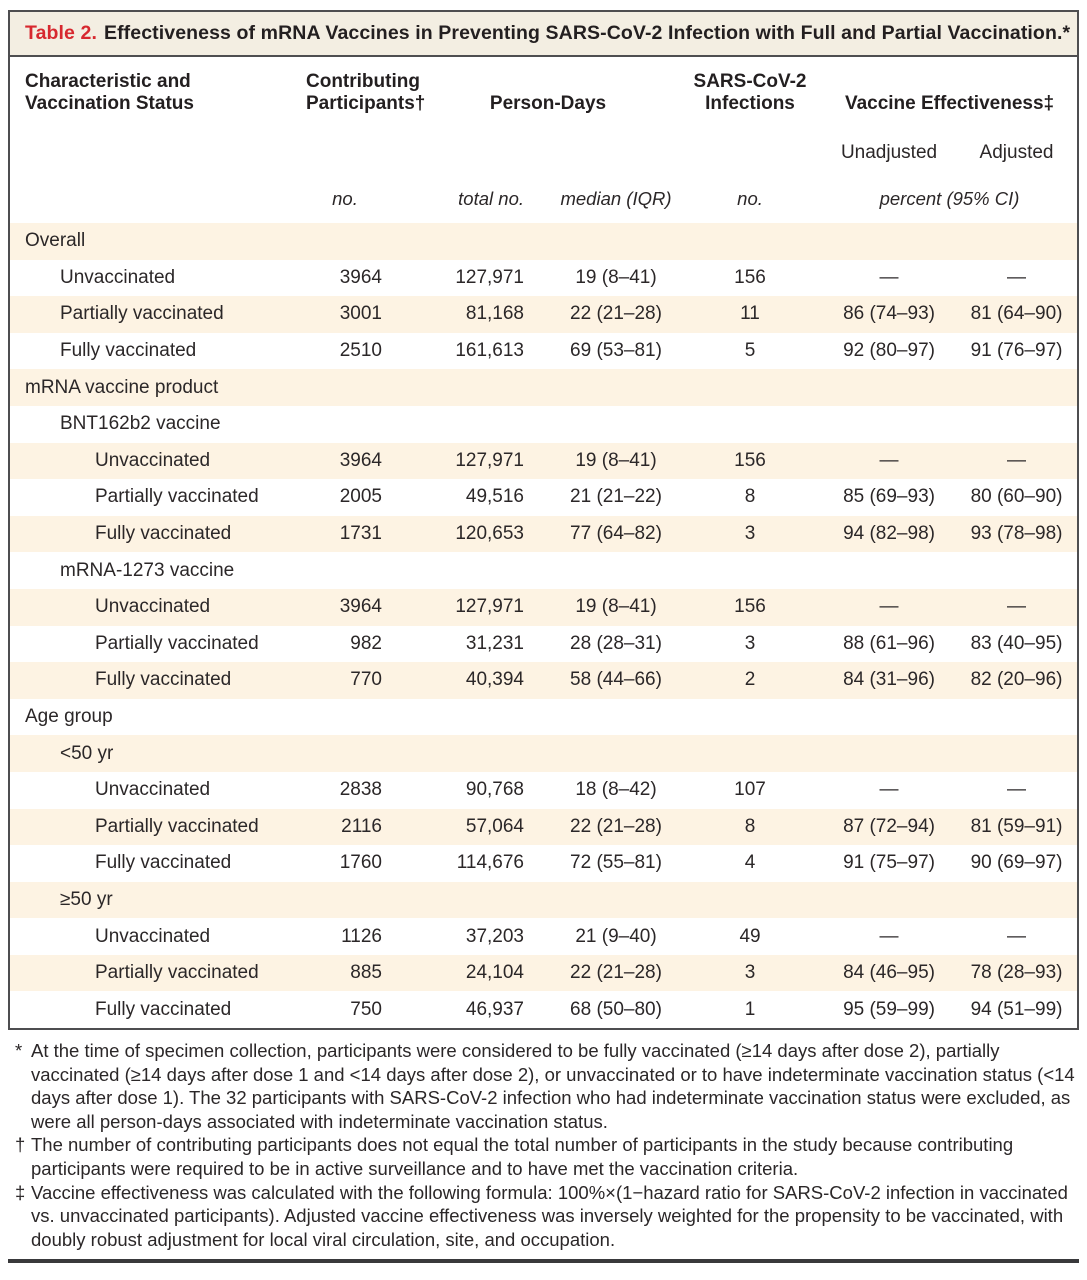 This screenshot has width=1087, height=1280. I want to click on table-row: mRNA vaccine product, so click(544, 387).